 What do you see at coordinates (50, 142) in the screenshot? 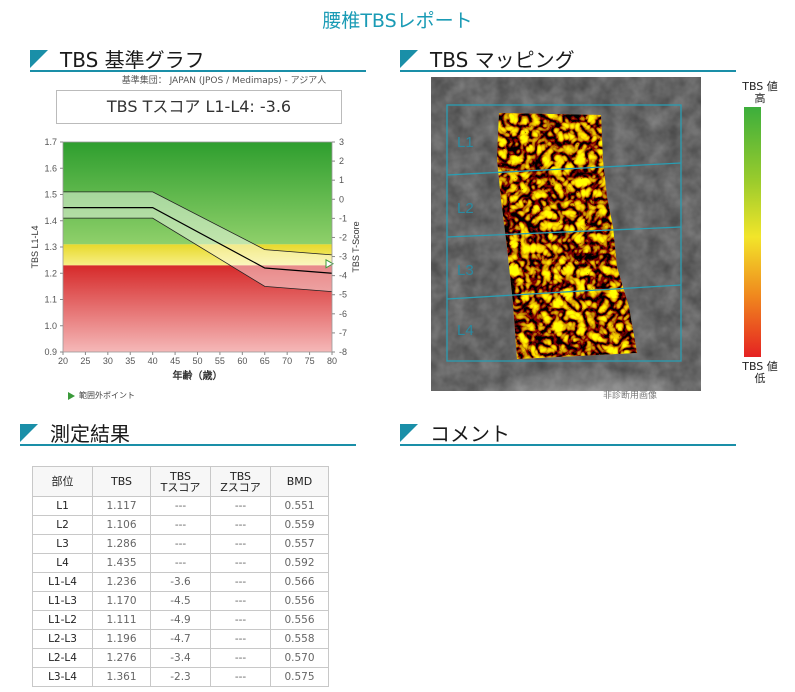
I see `y-tick-label: 1.7` at bounding box center [50, 142].